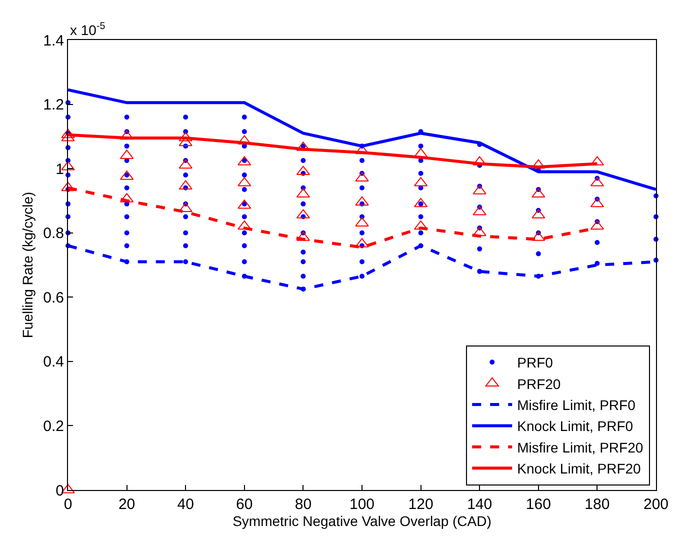 The width and height of the screenshot is (681, 540). Describe the element at coordinates (539, 384) in the screenshot. I see `legend-label: PRF20` at that location.